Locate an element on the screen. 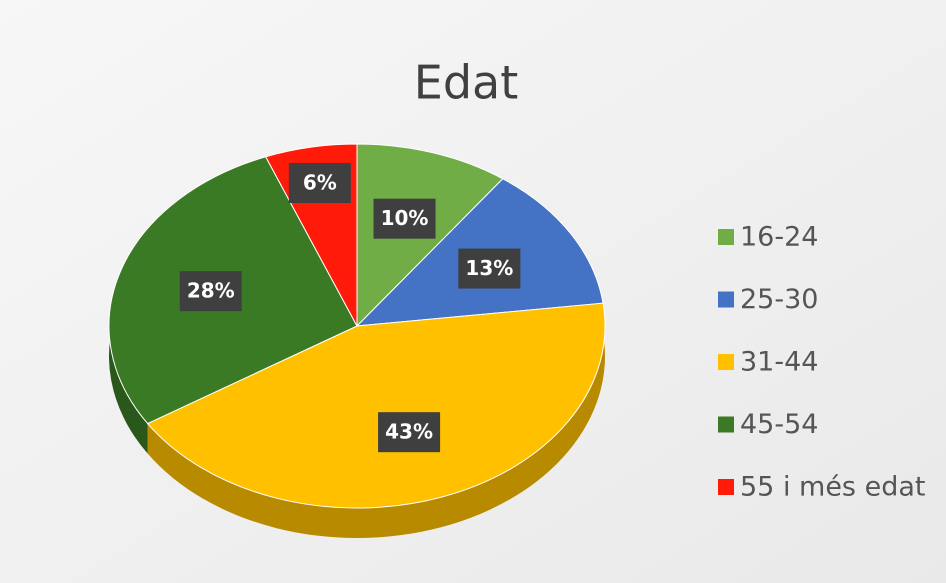 The height and width of the screenshot is (583, 946). chart-title: Edat is located at coordinates (466, 83).